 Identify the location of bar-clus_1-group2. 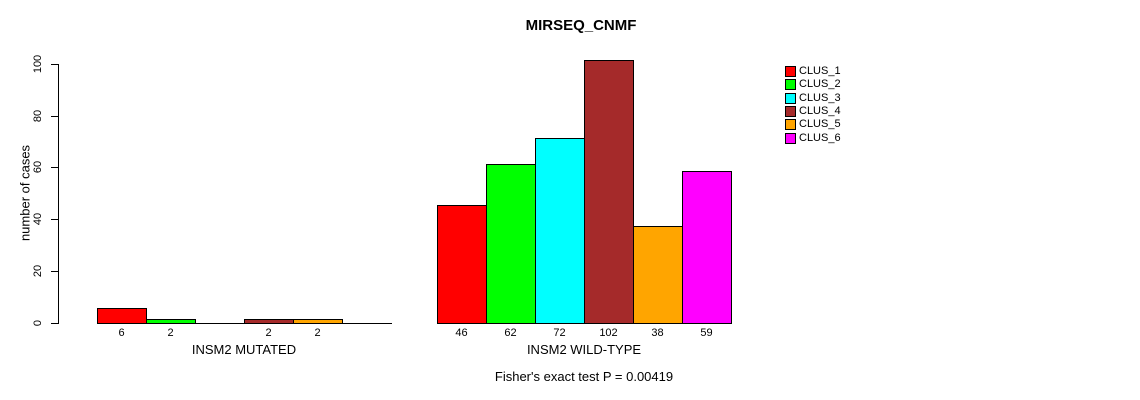
(462, 264).